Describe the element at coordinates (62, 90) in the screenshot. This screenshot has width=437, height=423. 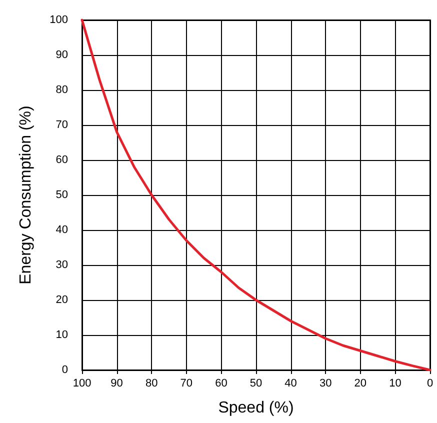
I see `y-tick-label: 80` at that location.